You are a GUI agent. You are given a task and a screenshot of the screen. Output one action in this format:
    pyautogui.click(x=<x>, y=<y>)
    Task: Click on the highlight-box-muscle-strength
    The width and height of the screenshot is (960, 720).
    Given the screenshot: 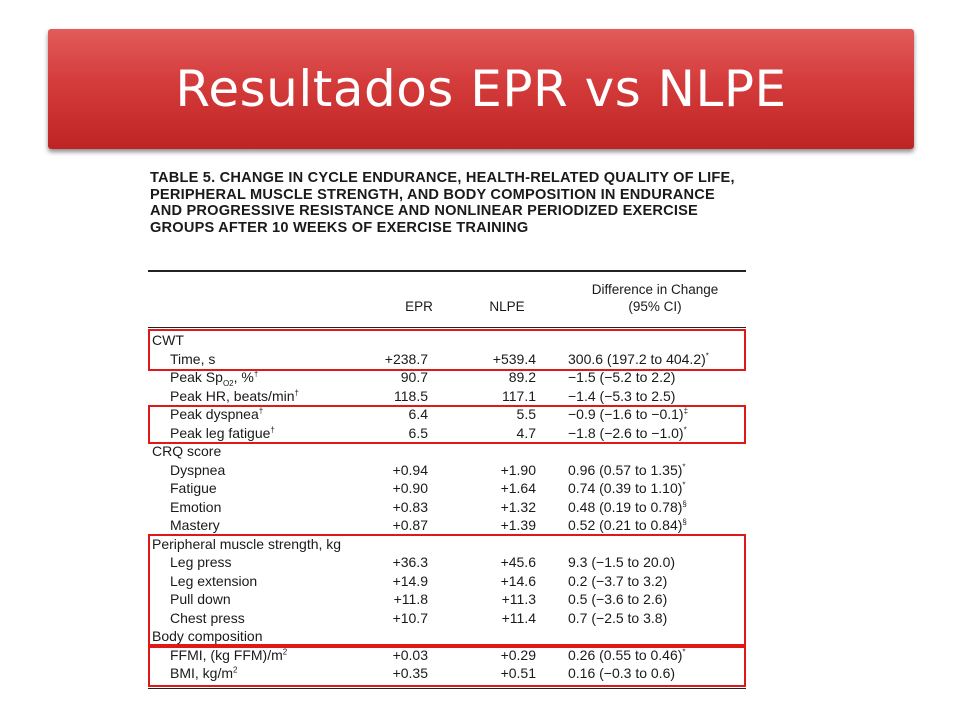 What is the action you would take?
    pyautogui.click(x=447, y=590)
    